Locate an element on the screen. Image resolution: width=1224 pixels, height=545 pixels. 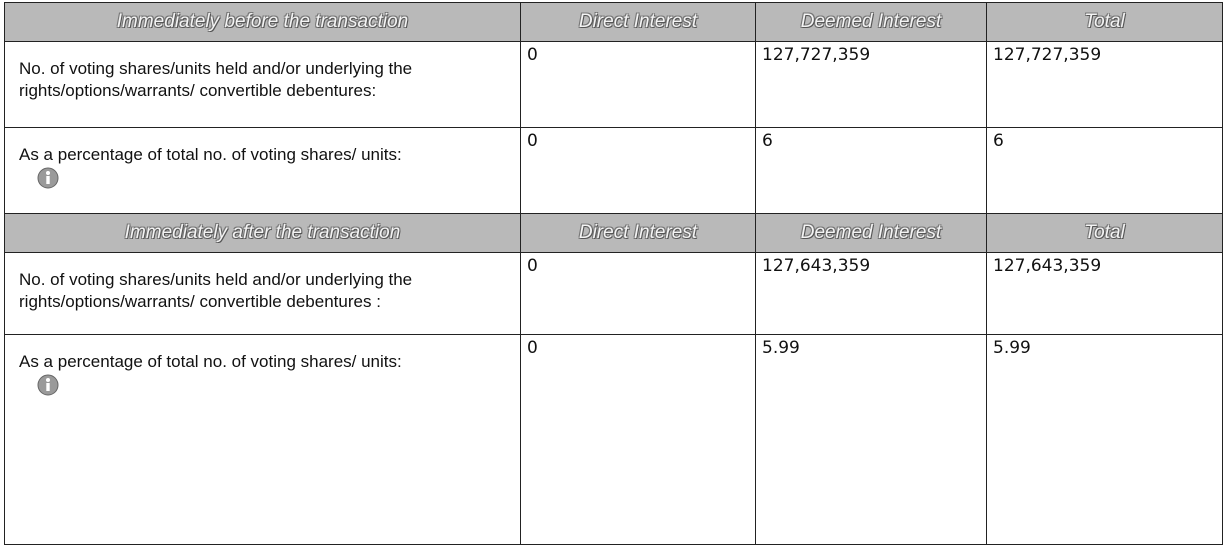
header-cell: Immediately before the transaction is located at coordinates (262, 22).